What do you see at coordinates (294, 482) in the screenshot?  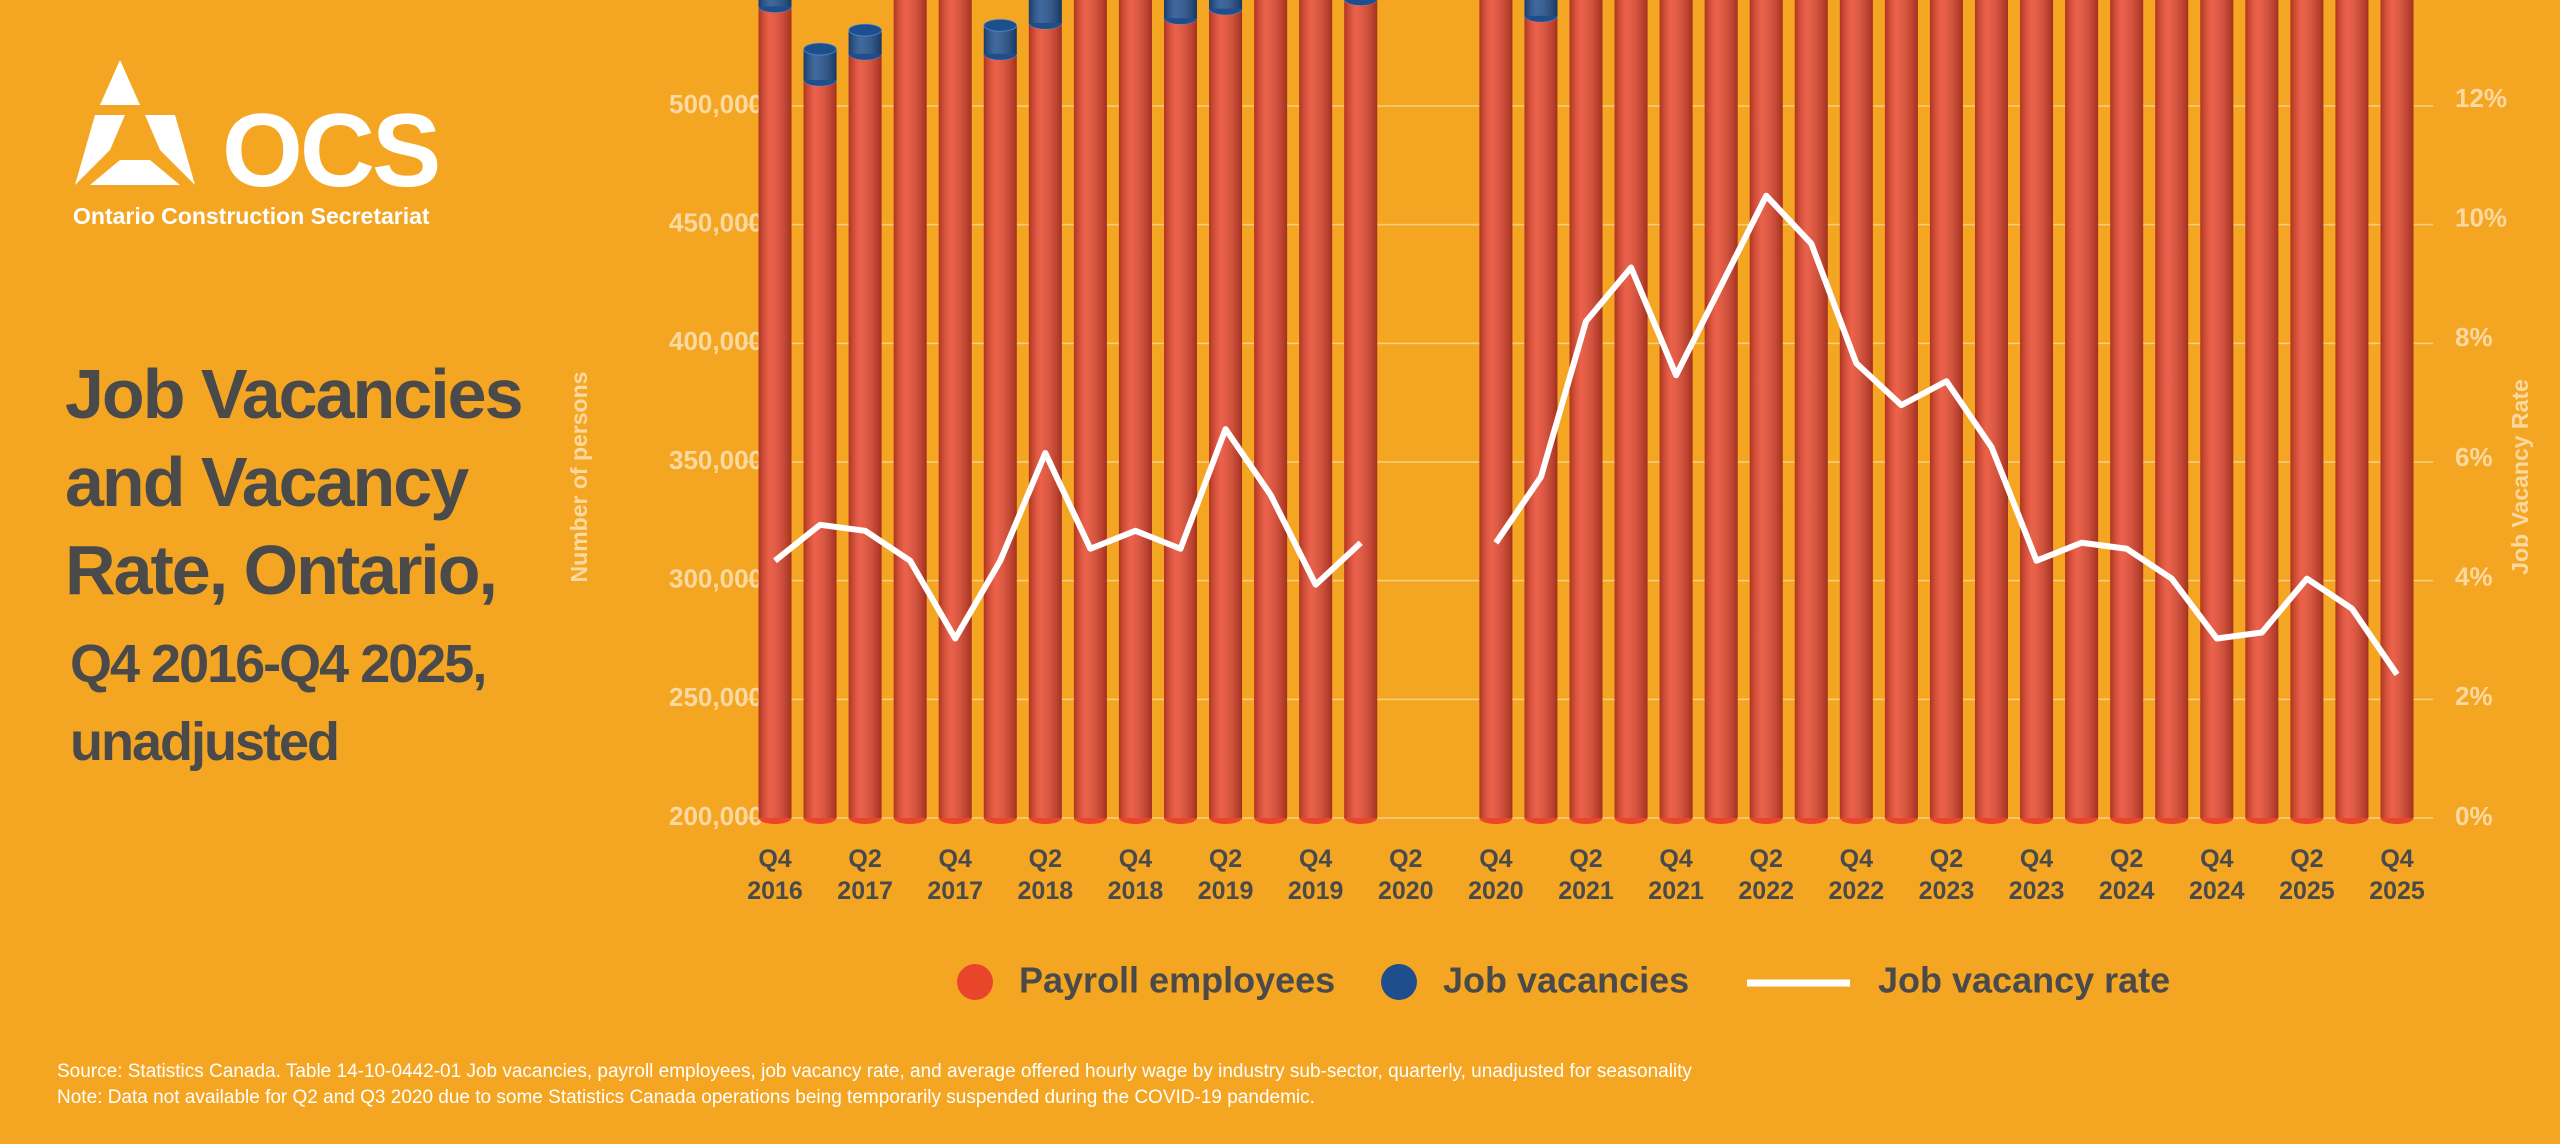 I see `chart-title: Job Vacancies and Vacancy Rate, Ontario,` at bounding box center [294, 482].